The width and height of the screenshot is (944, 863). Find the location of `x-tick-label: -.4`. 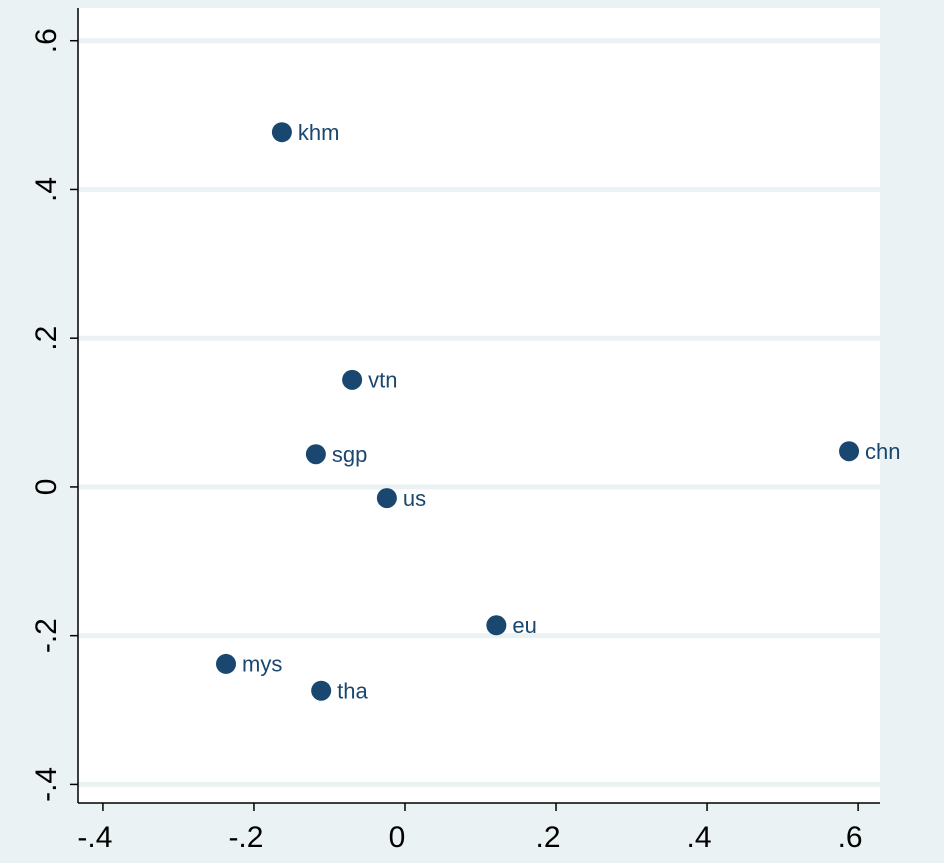

x-tick-label: -.4 is located at coordinates (94, 837).